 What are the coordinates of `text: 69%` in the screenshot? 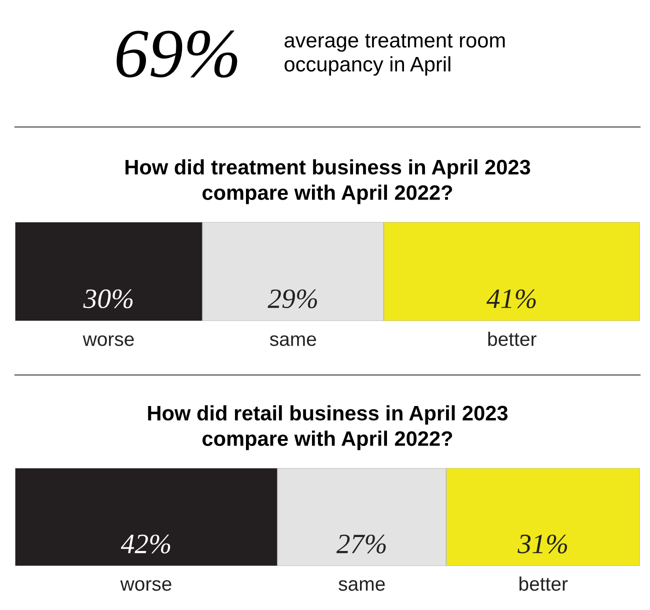 It's located at (177, 54).